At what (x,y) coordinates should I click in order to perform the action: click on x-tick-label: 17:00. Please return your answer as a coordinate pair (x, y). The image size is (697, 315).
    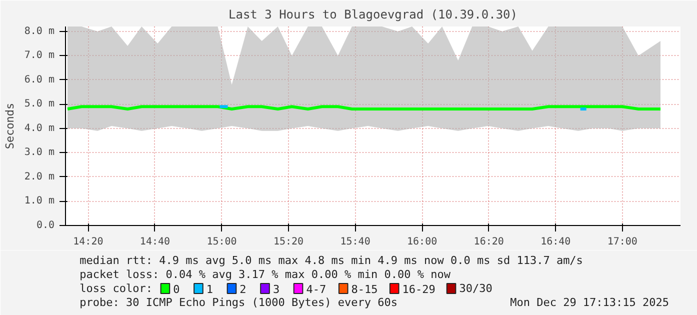
    Looking at the image, I should click on (622, 242).